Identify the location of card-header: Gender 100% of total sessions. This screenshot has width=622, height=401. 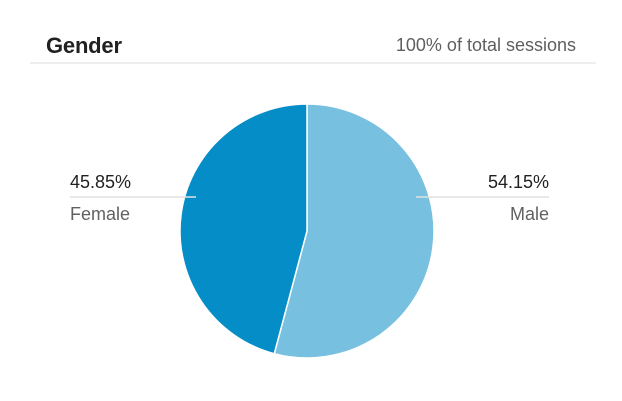
(313, 46).